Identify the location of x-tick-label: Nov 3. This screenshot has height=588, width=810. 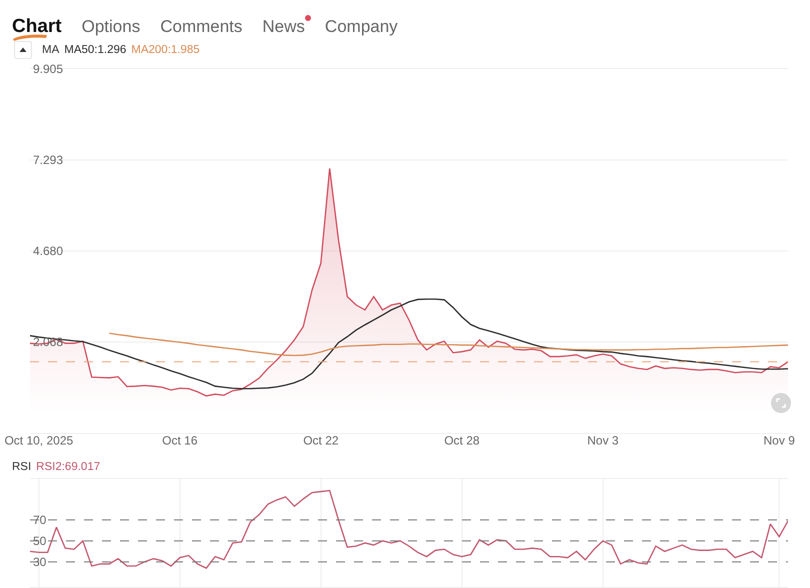
(603, 440).